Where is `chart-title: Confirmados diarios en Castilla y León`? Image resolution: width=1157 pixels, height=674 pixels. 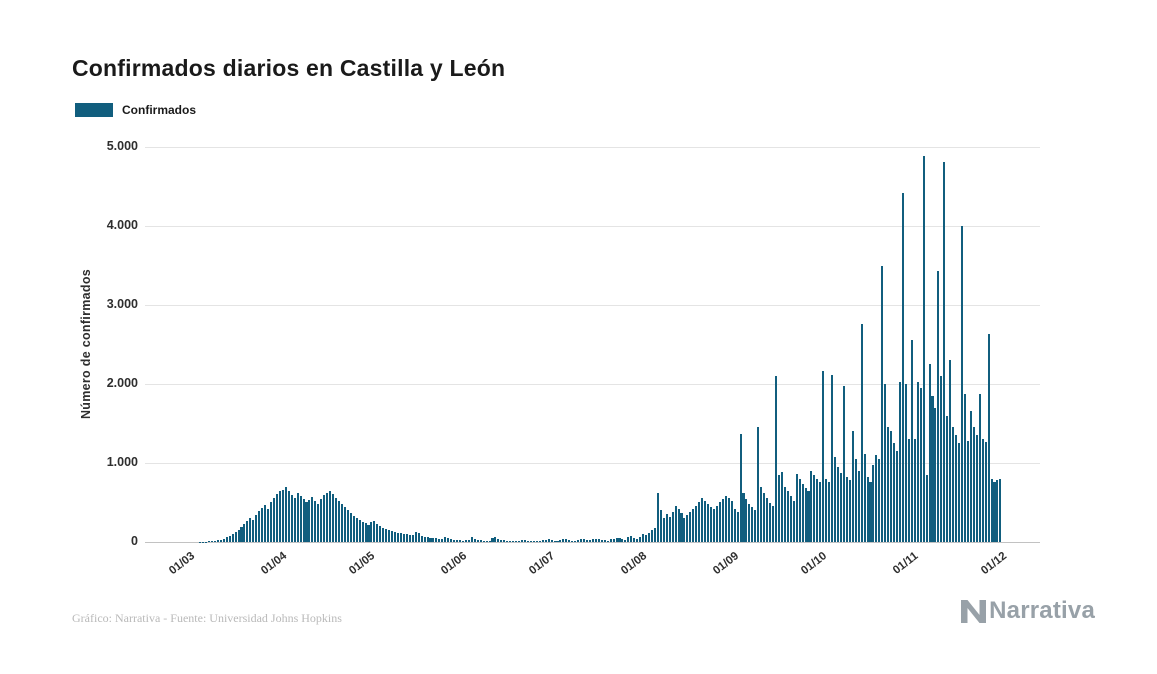 chart-title: Confirmados diarios en Castilla y León is located at coordinates (289, 68).